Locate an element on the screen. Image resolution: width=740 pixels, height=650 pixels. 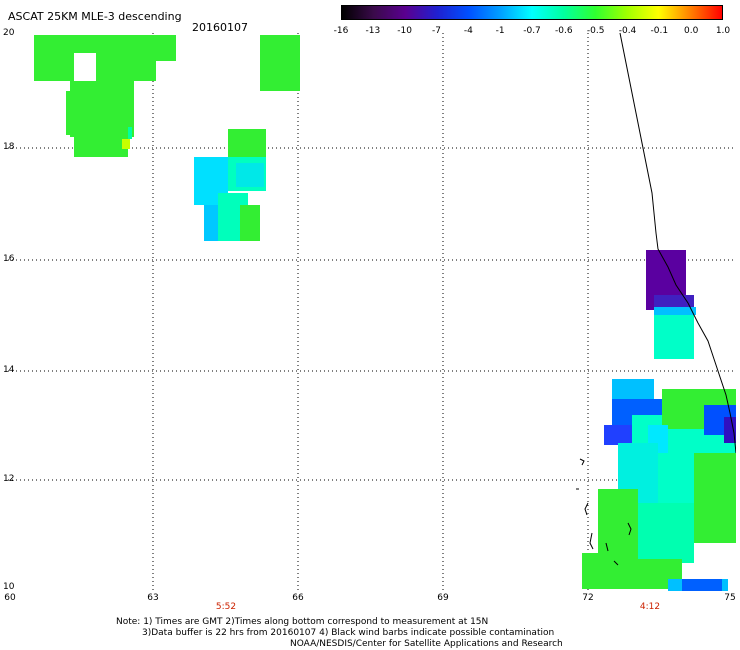
wind-cells-northwest is located at coordinates (167, 96).